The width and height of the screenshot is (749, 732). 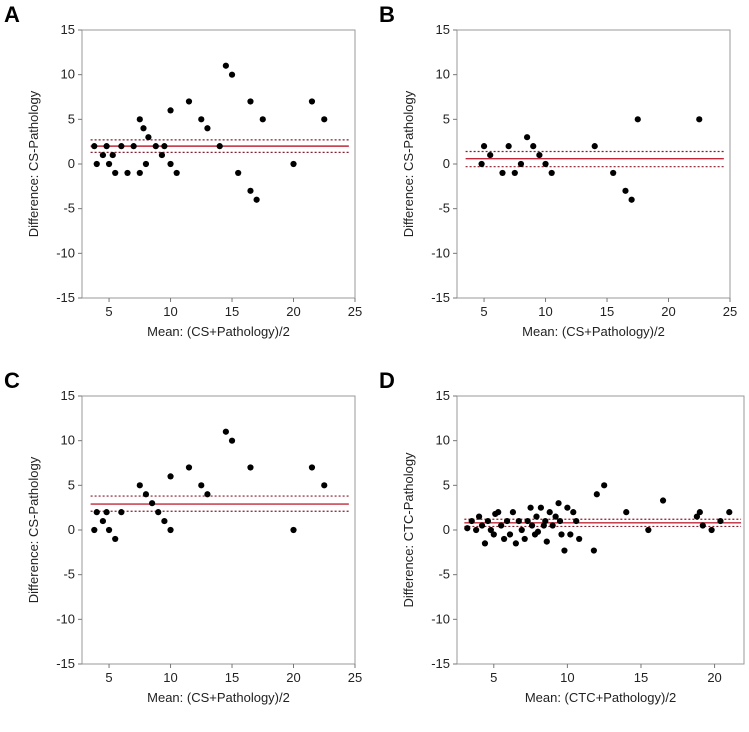 I want to click on y-tick-label: 15, so click(x=68, y=395).